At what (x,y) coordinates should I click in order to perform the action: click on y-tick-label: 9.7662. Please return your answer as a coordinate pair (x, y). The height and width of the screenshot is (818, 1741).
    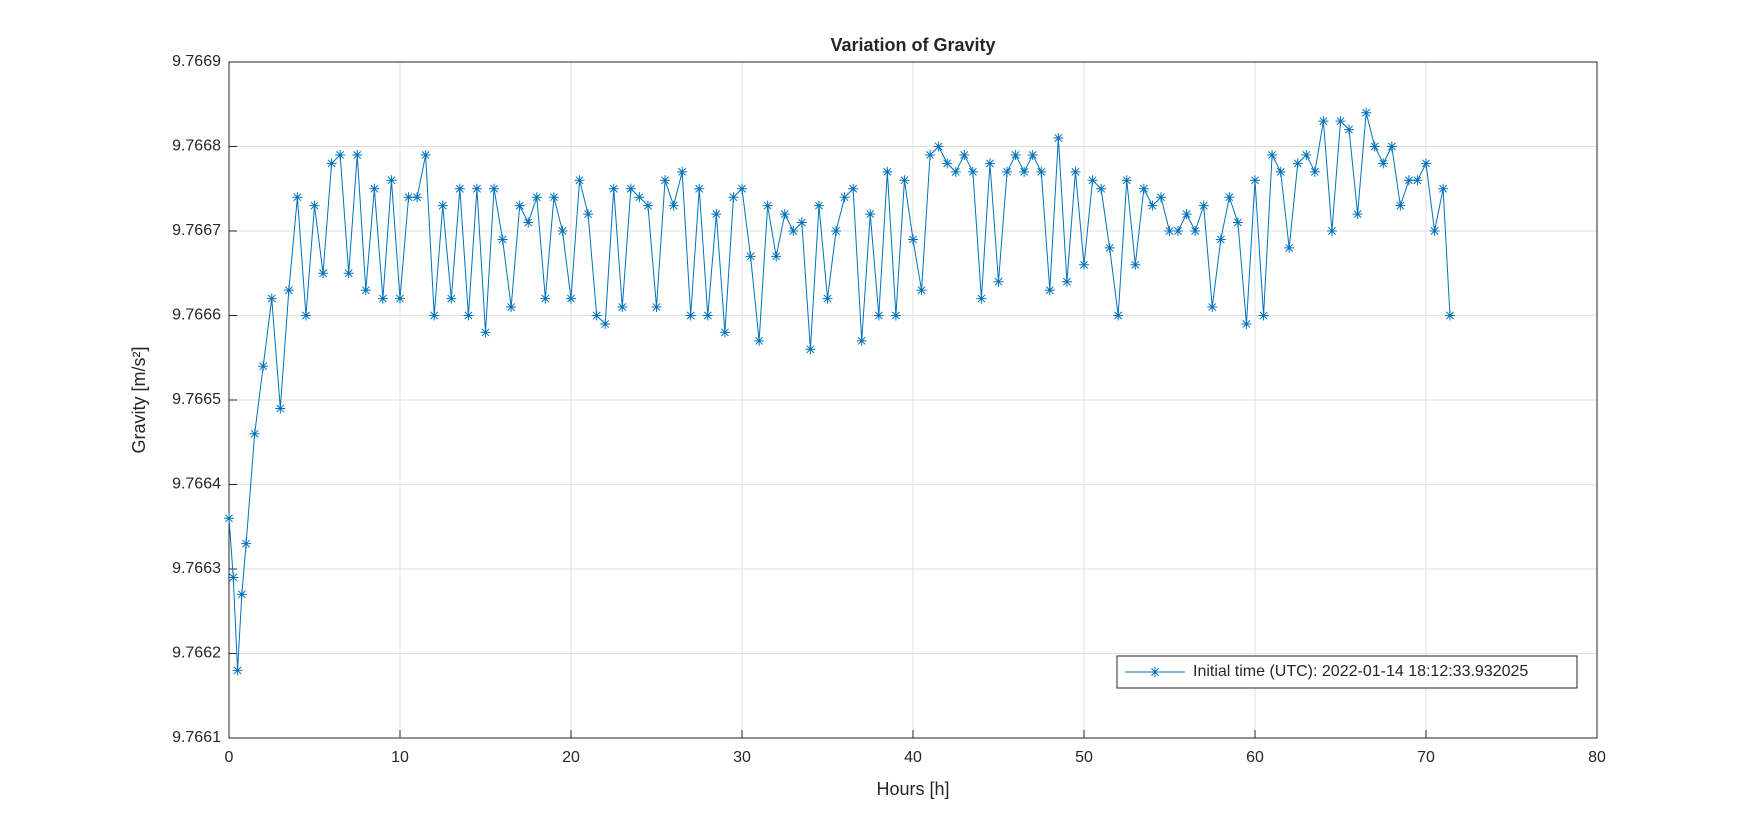
    Looking at the image, I should click on (196, 653).